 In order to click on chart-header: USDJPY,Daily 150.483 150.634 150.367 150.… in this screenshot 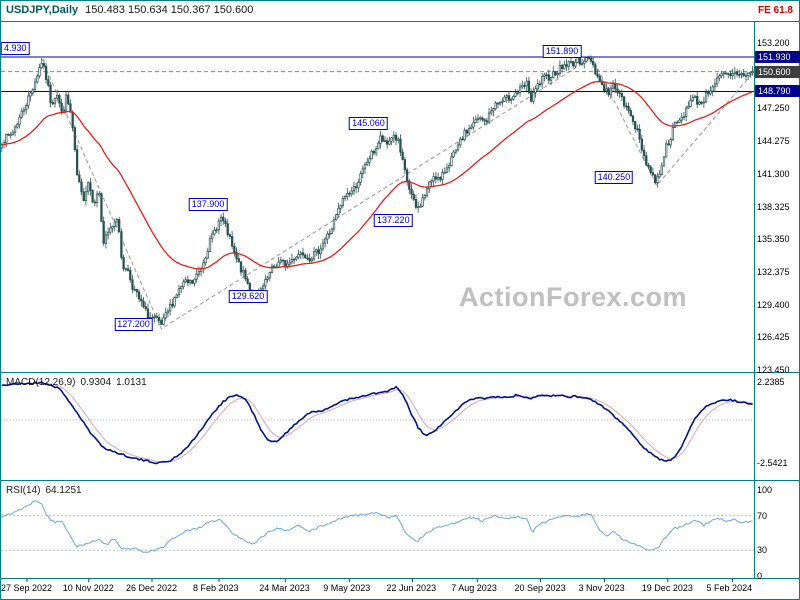, I will do `click(129, 10)`.